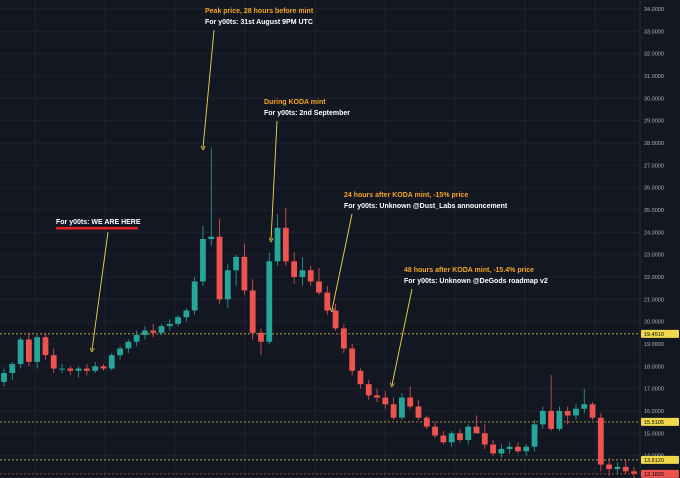 Image resolution: width=680 pixels, height=478 pixels. I want to click on price-badge-label: 13.1820, so click(654, 475).